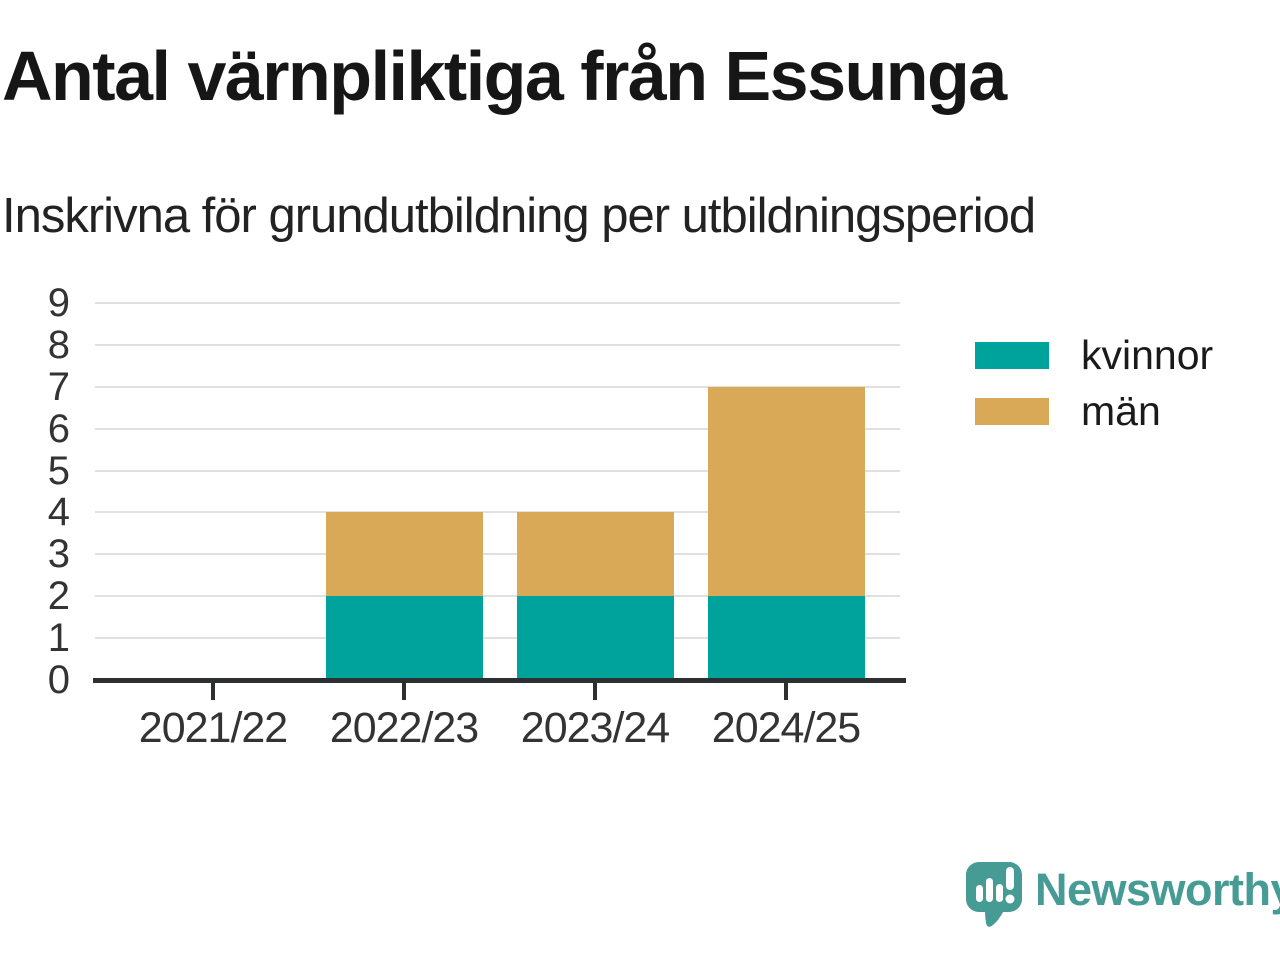 The height and width of the screenshot is (960, 1280). What do you see at coordinates (504, 76) in the screenshot?
I see `chart-title: Antal värnpliktiga från Essunga` at bounding box center [504, 76].